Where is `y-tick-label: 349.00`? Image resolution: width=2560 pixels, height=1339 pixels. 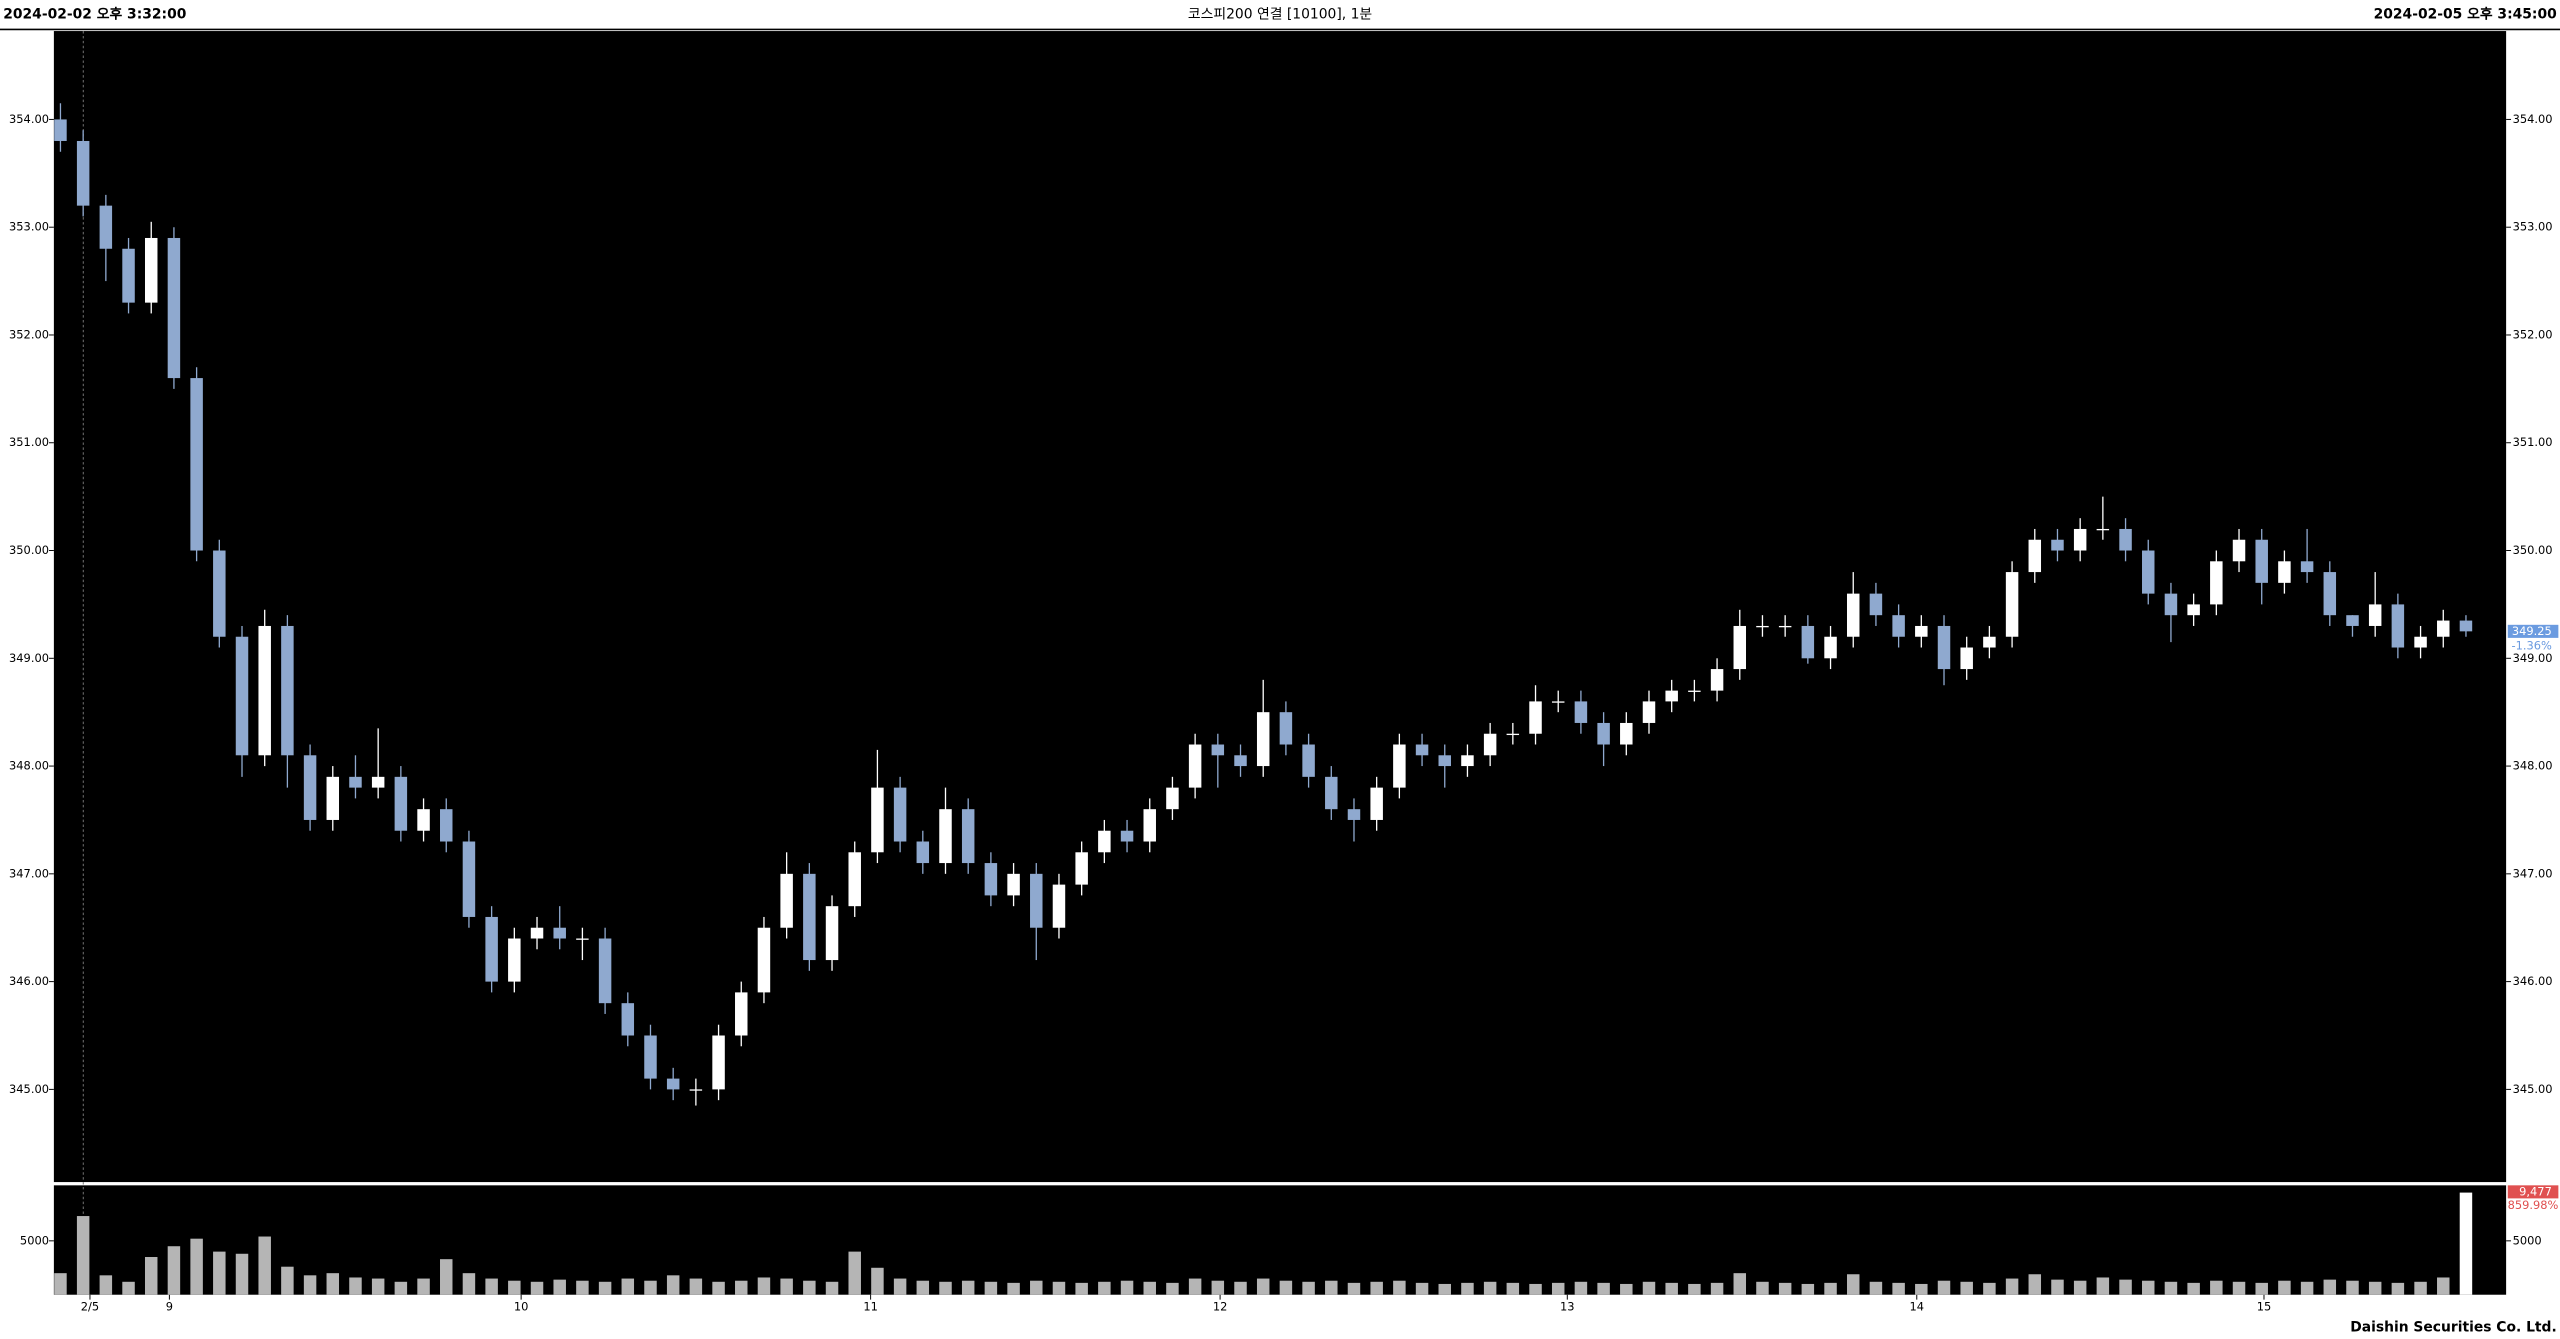
y-tick-label: 349.00 is located at coordinates (29, 658).